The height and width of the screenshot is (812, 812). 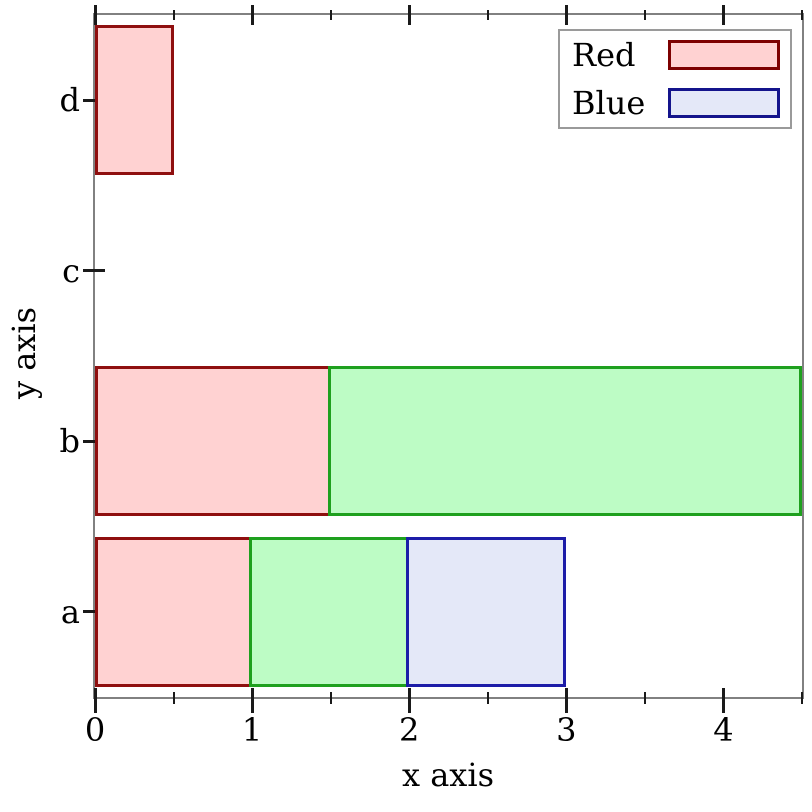 I want to click on bar-a-blue, so click(x=486, y=611).